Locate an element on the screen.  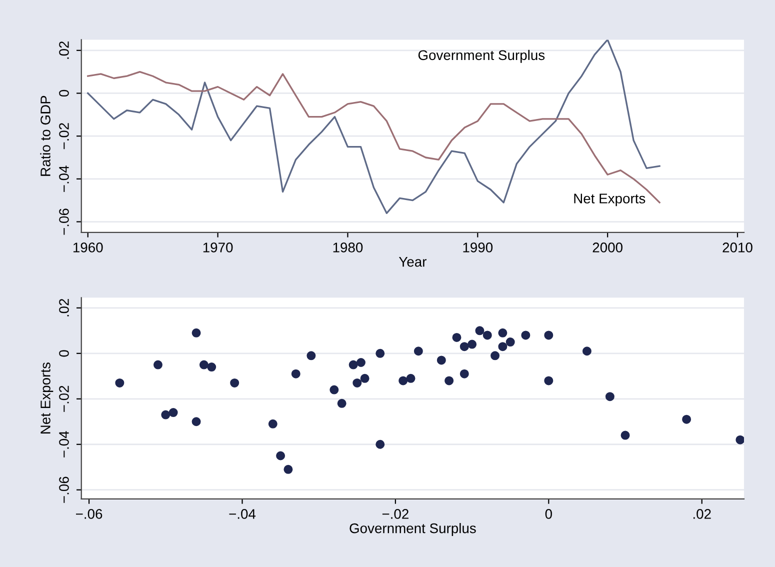
x-tick-label: 1980 is located at coordinates (348, 247).